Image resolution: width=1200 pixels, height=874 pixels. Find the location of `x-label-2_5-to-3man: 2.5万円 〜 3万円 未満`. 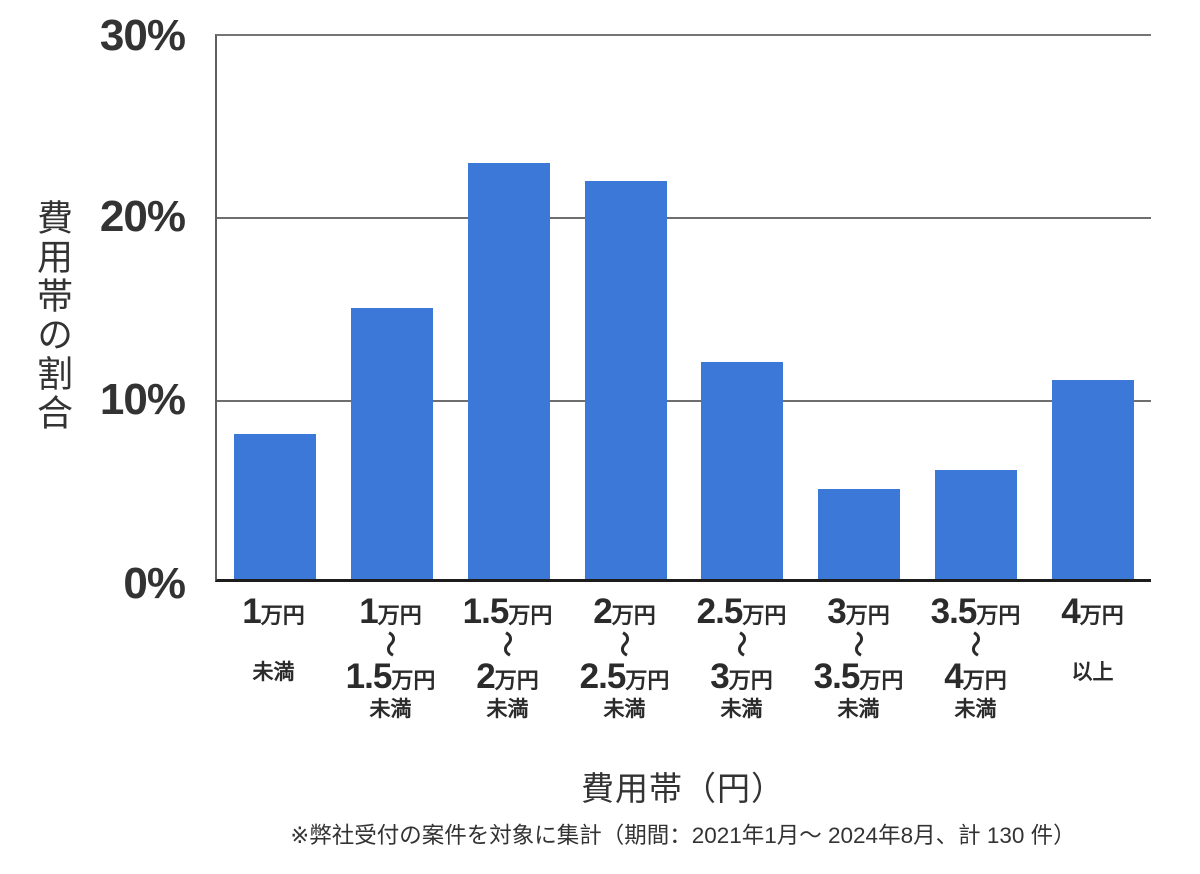

x-label-2_5-to-3man: 2.5万円 〜 3万円 未満 is located at coordinates (741, 656).